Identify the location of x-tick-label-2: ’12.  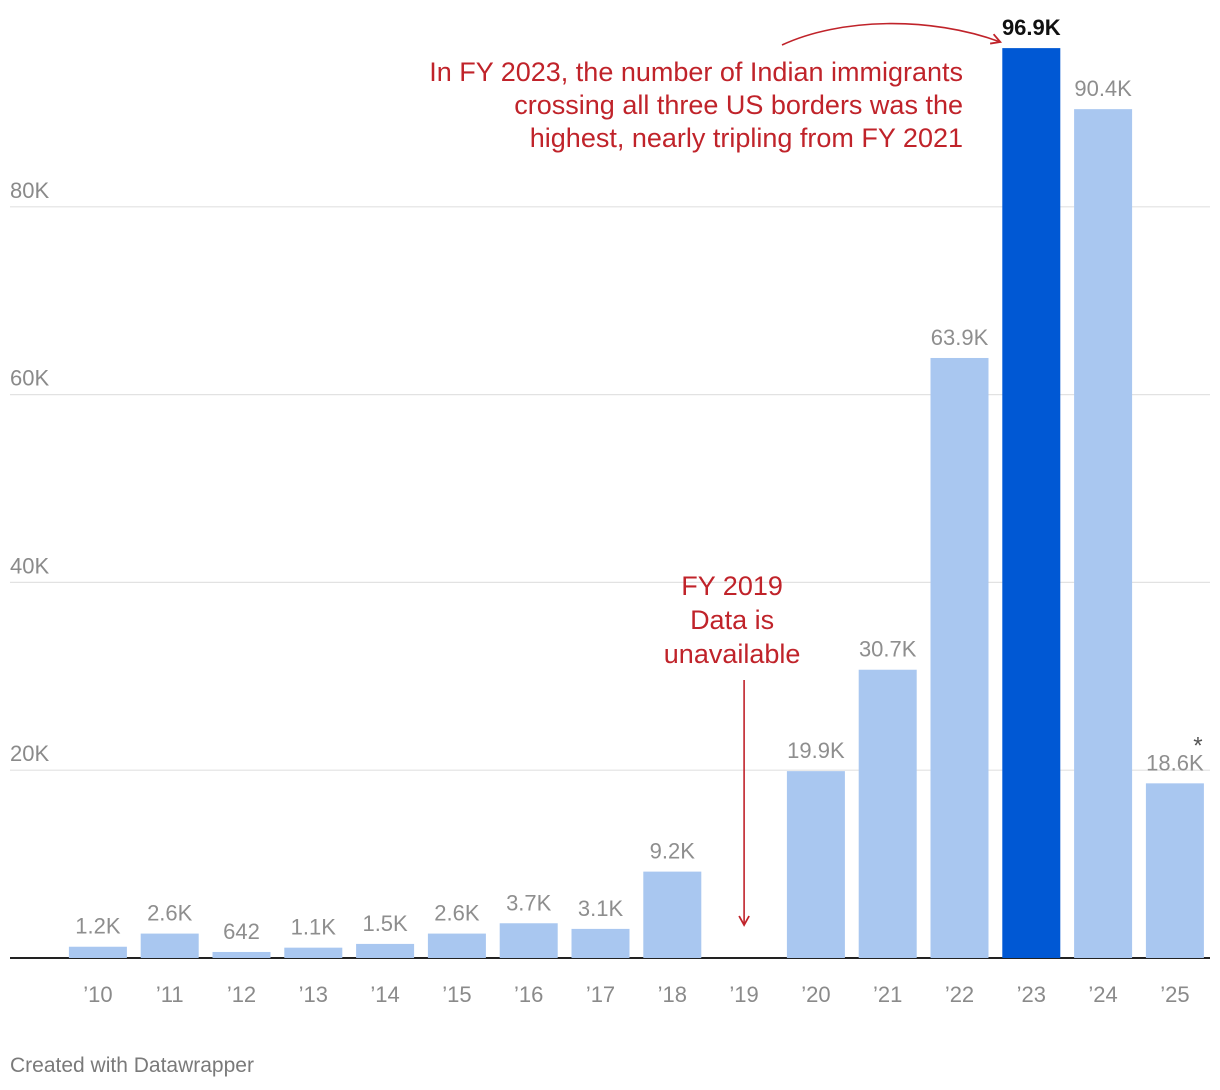
(241, 994).